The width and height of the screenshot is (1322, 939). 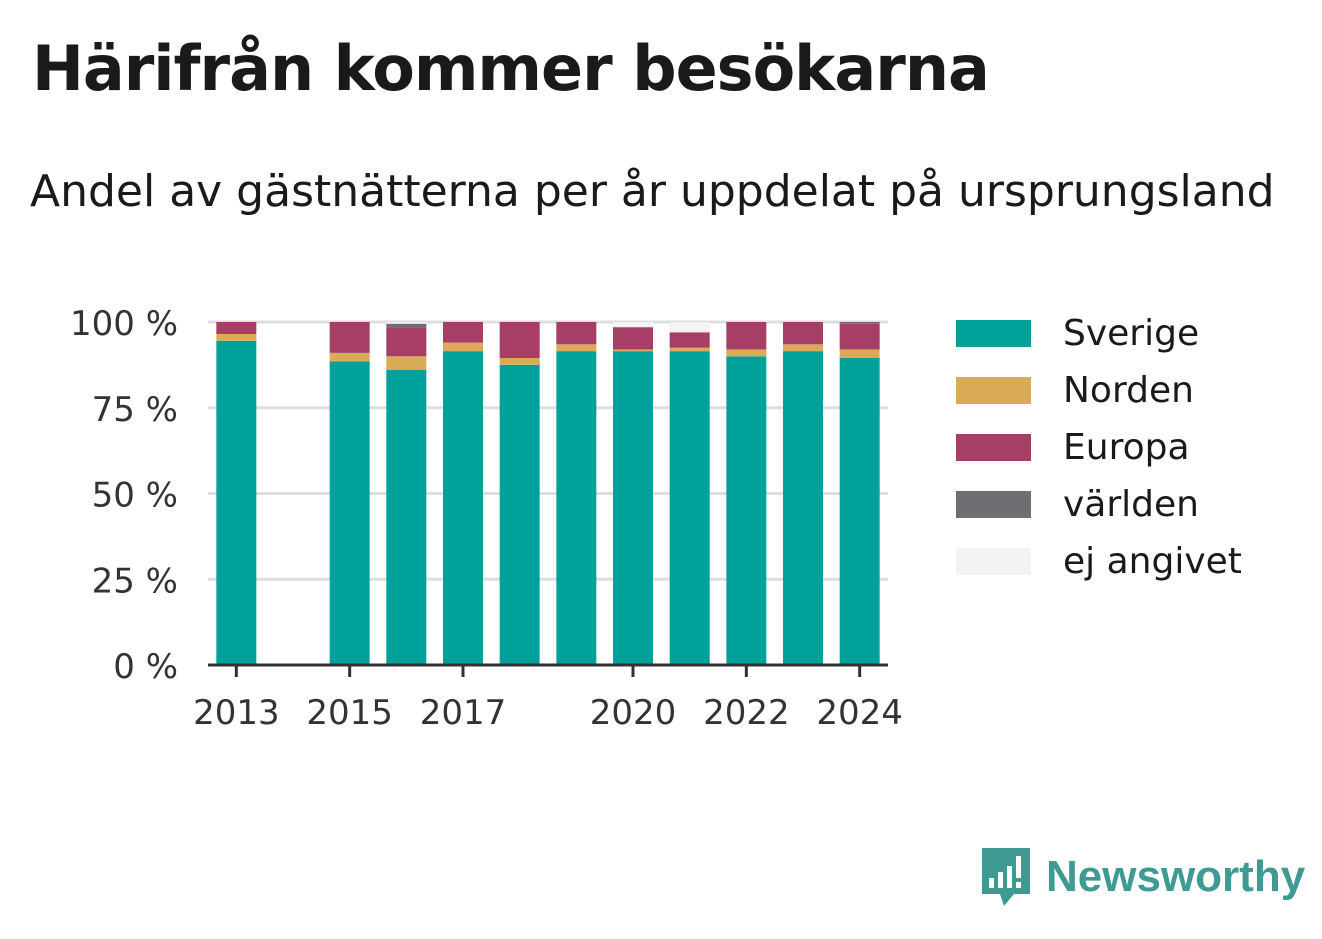 I want to click on y-tick-label: 50 %, so click(x=135, y=496).